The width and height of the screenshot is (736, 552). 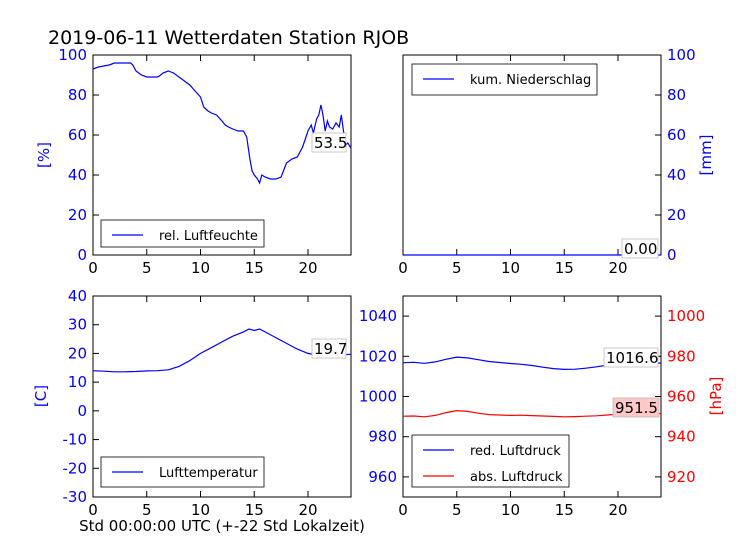 What do you see at coordinates (41, 396) in the screenshot?
I see `y-axis-label: [C]` at bounding box center [41, 396].